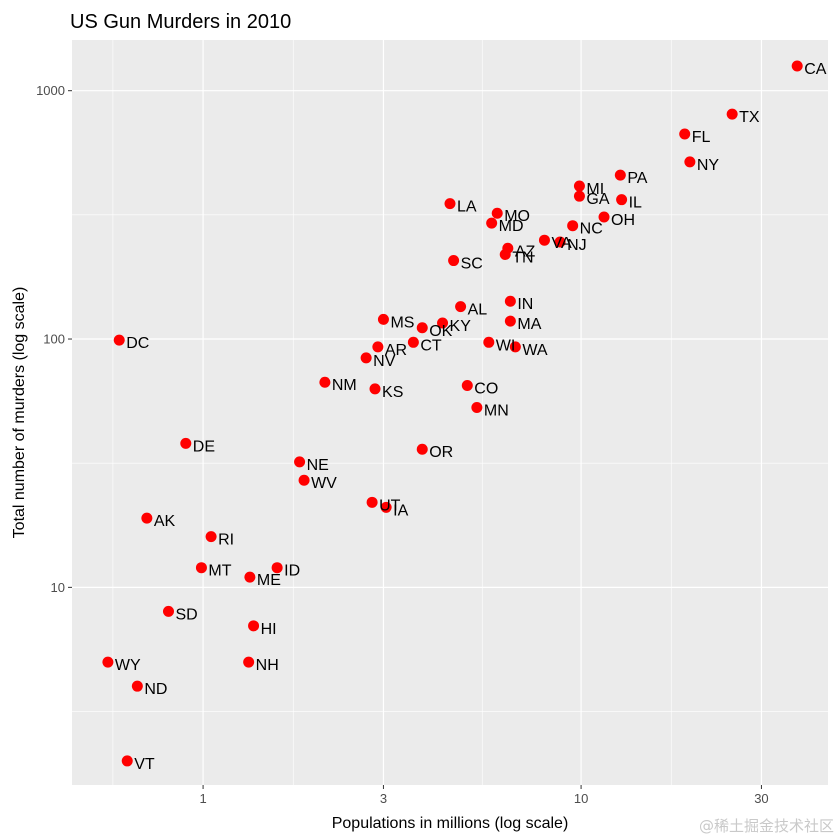 This screenshot has width=840, height=840. Describe the element at coordinates (204, 446) in the screenshot. I see `point-label-de: DE` at that location.